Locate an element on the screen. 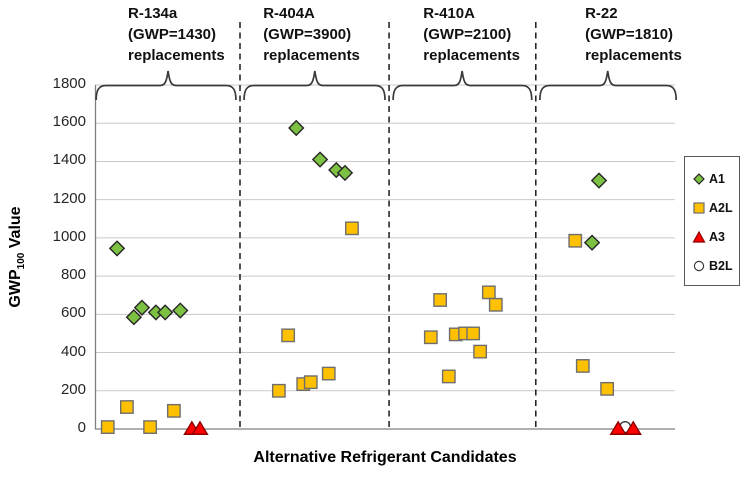  legend-item-a3: A3 is located at coordinates (712, 236).